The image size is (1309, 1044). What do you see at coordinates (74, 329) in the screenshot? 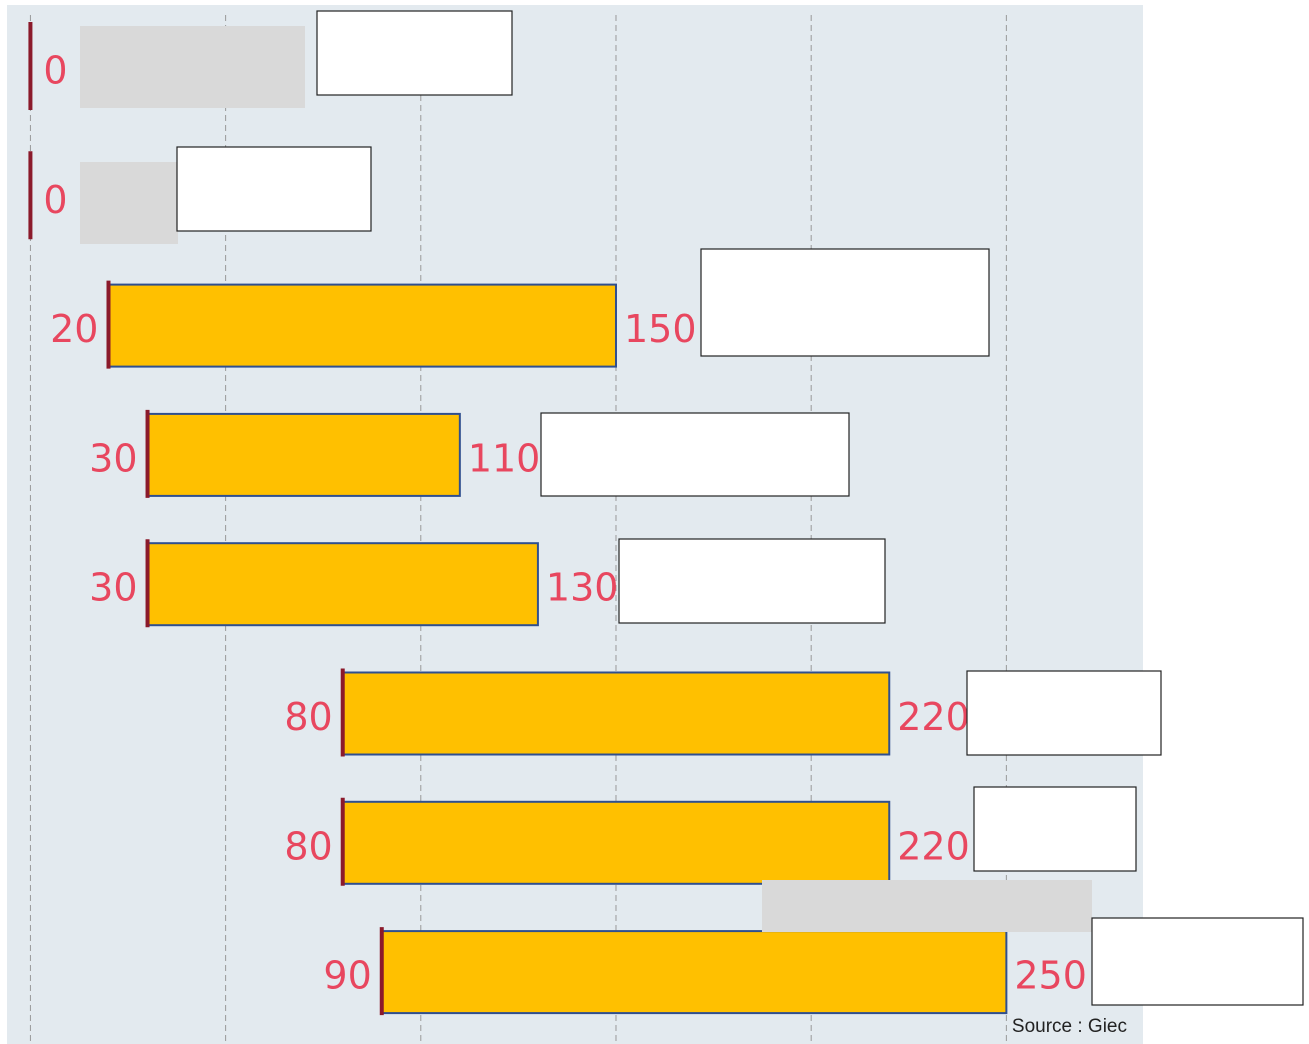
I see `low-label: 20` at bounding box center [74, 329].